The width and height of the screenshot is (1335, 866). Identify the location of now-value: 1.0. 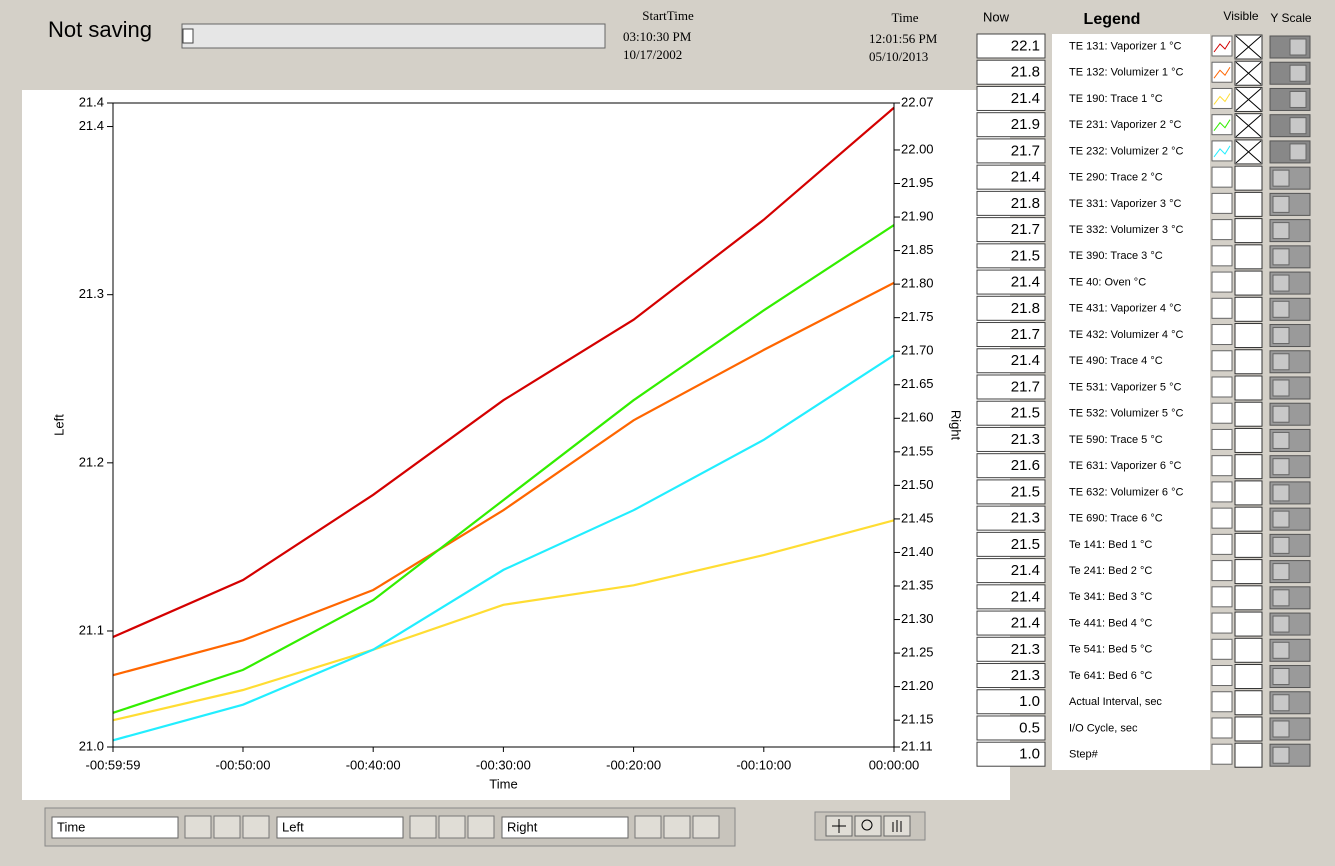
(1029, 754).